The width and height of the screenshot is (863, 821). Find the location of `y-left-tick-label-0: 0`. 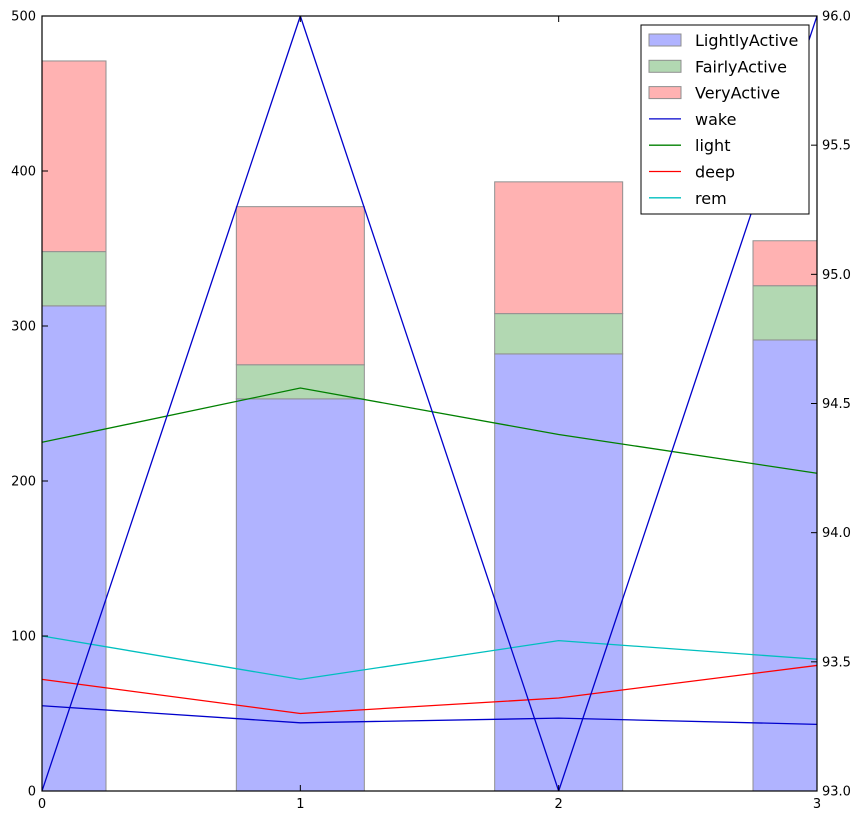

y-left-tick-label-0: 0 is located at coordinates (32, 792).